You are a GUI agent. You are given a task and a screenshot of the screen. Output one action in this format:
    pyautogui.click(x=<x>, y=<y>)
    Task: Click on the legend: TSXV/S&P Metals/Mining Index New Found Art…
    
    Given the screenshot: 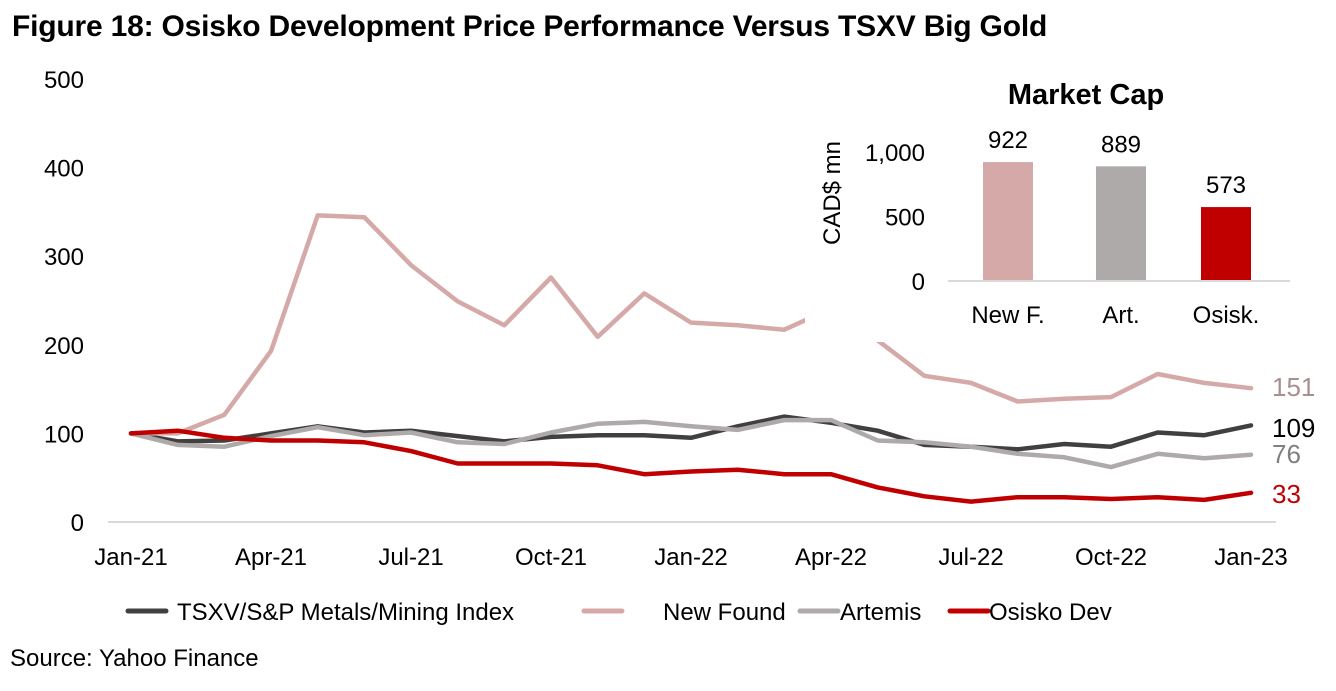 What is the action you would take?
    pyautogui.click(x=618, y=612)
    